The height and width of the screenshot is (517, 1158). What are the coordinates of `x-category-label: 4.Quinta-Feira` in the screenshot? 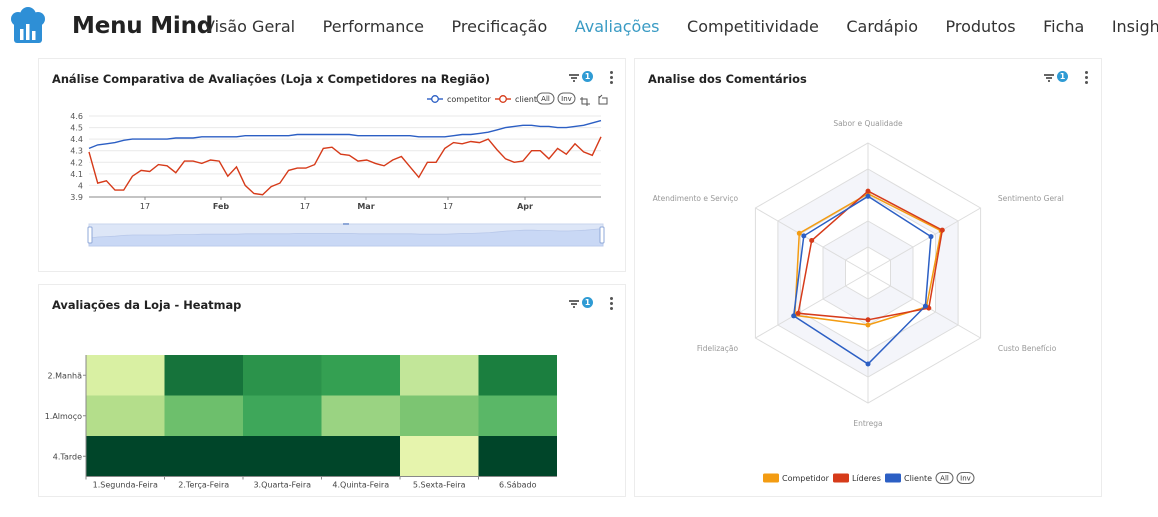 It's located at (360, 485).